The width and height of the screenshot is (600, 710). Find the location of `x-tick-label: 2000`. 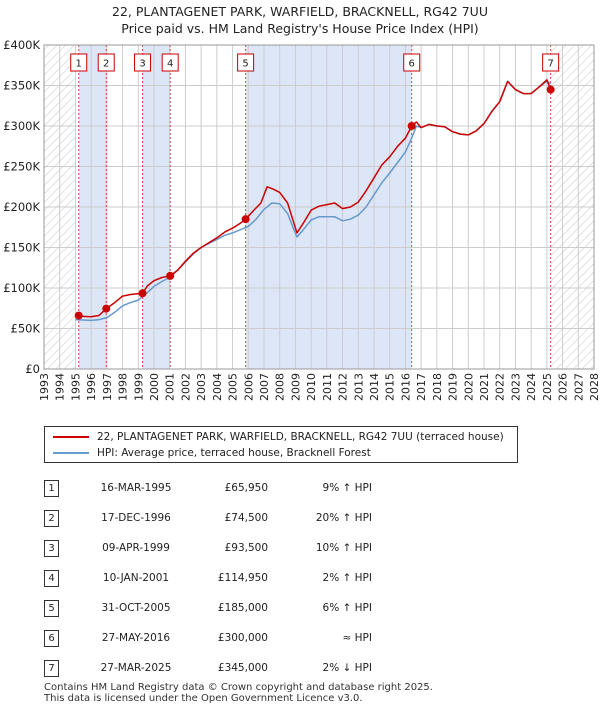

x-tick-label: 2000 is located at coordinates (154, 387).